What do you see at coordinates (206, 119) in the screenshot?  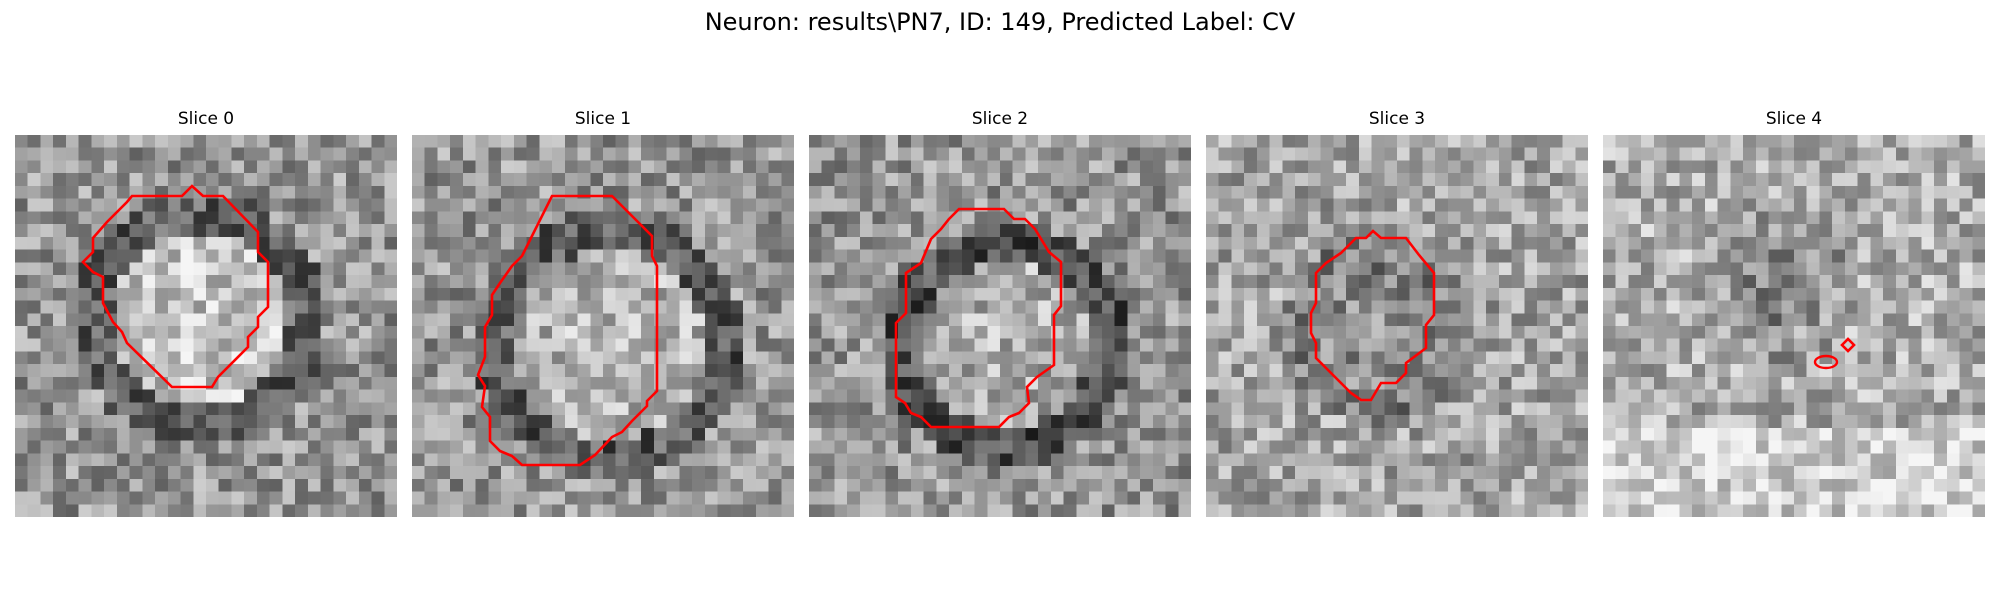 I see `slice-title-0: Slice 0` at bounding box center [206, 119].